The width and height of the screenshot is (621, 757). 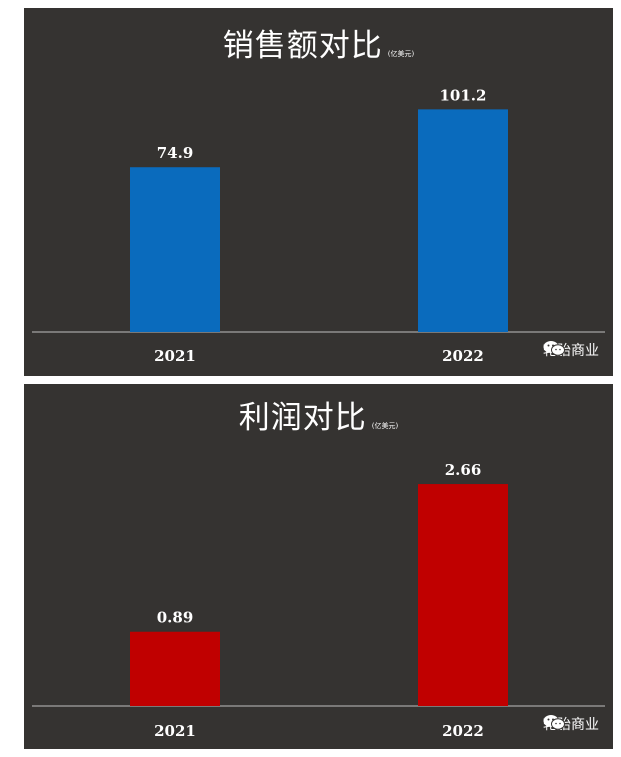 What do you see at coordinates (175, 153) in the screenshot?
I see `data-label: 74.9` at bounding box center [175, 153].